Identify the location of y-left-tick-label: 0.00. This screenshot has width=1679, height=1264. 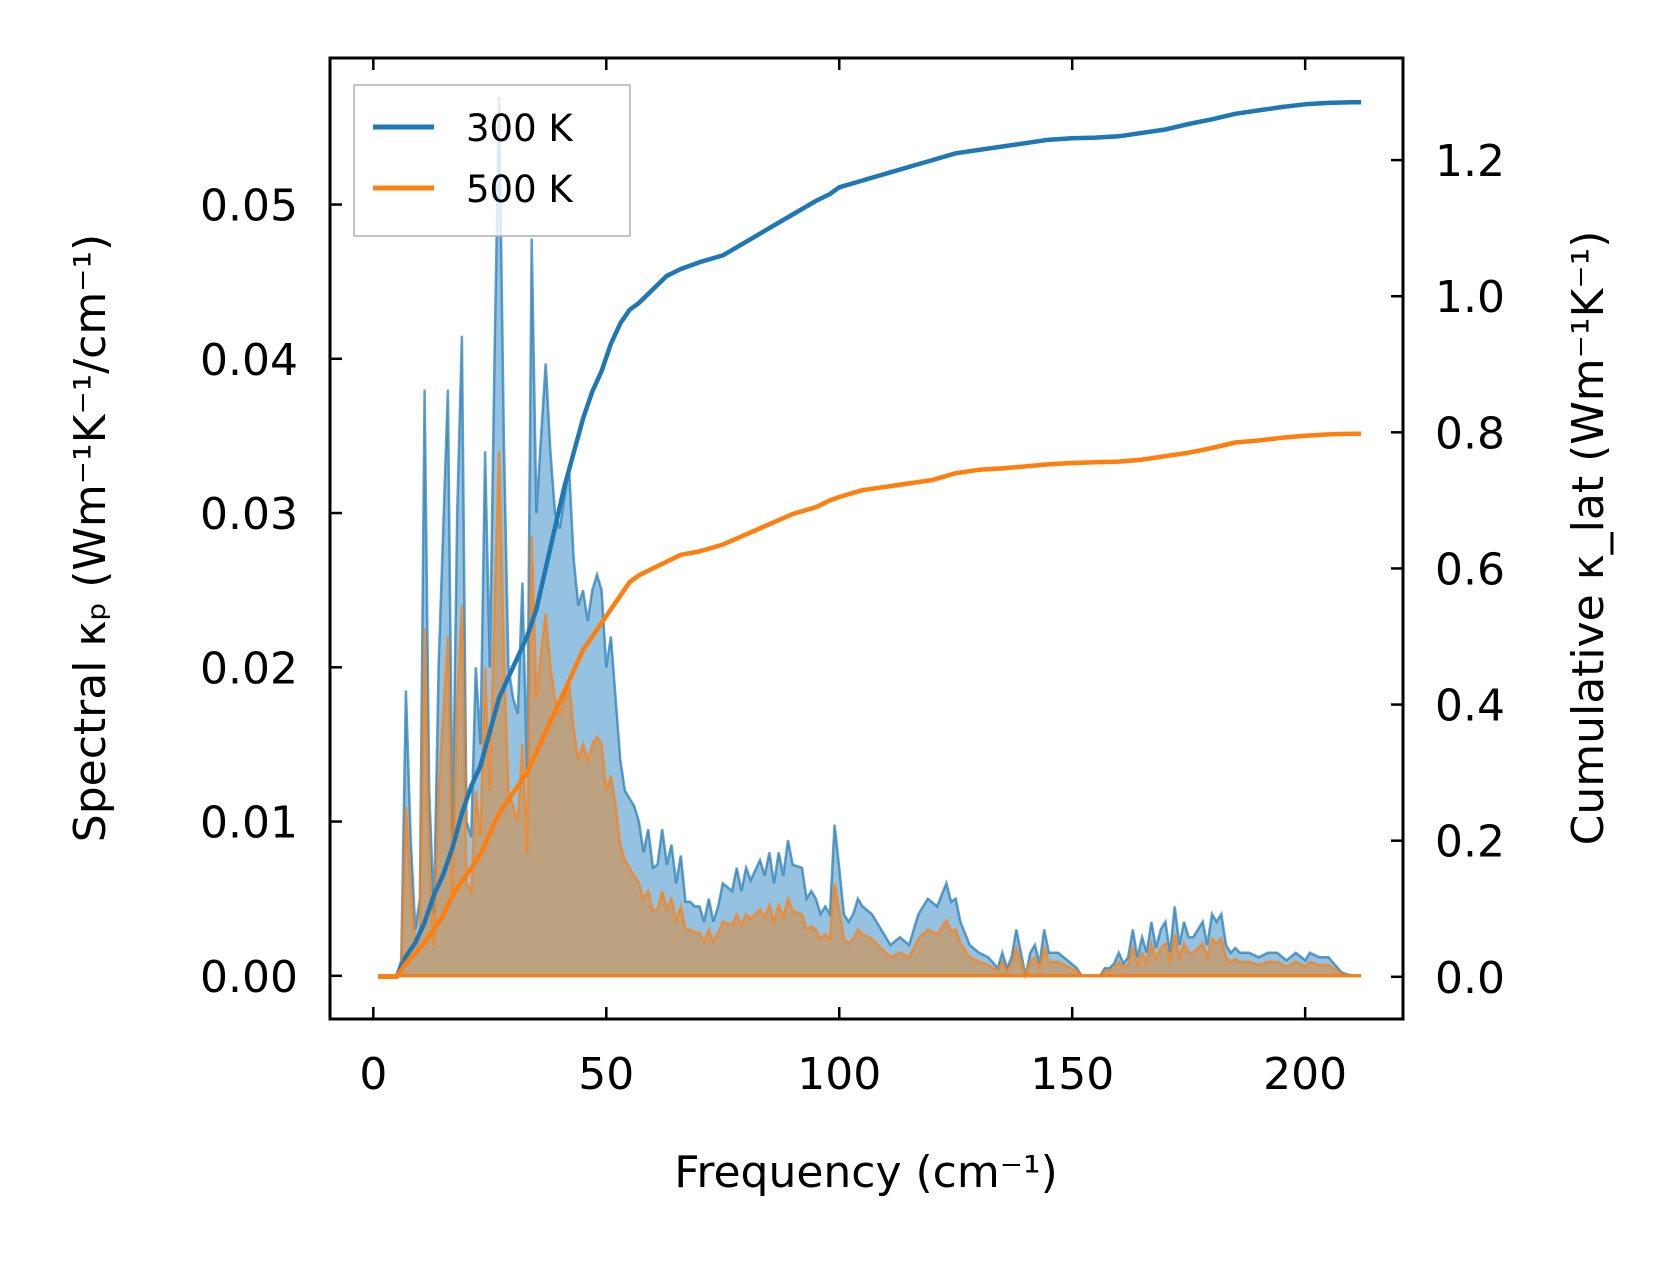
(249, 977).